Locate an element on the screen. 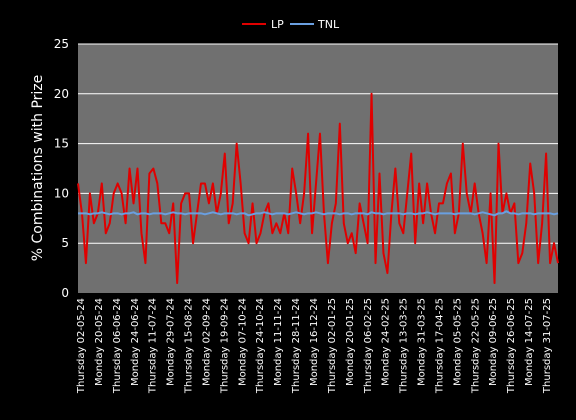  x-tick-label: Monday 24-06-24 is located at coordinates (135, 342).